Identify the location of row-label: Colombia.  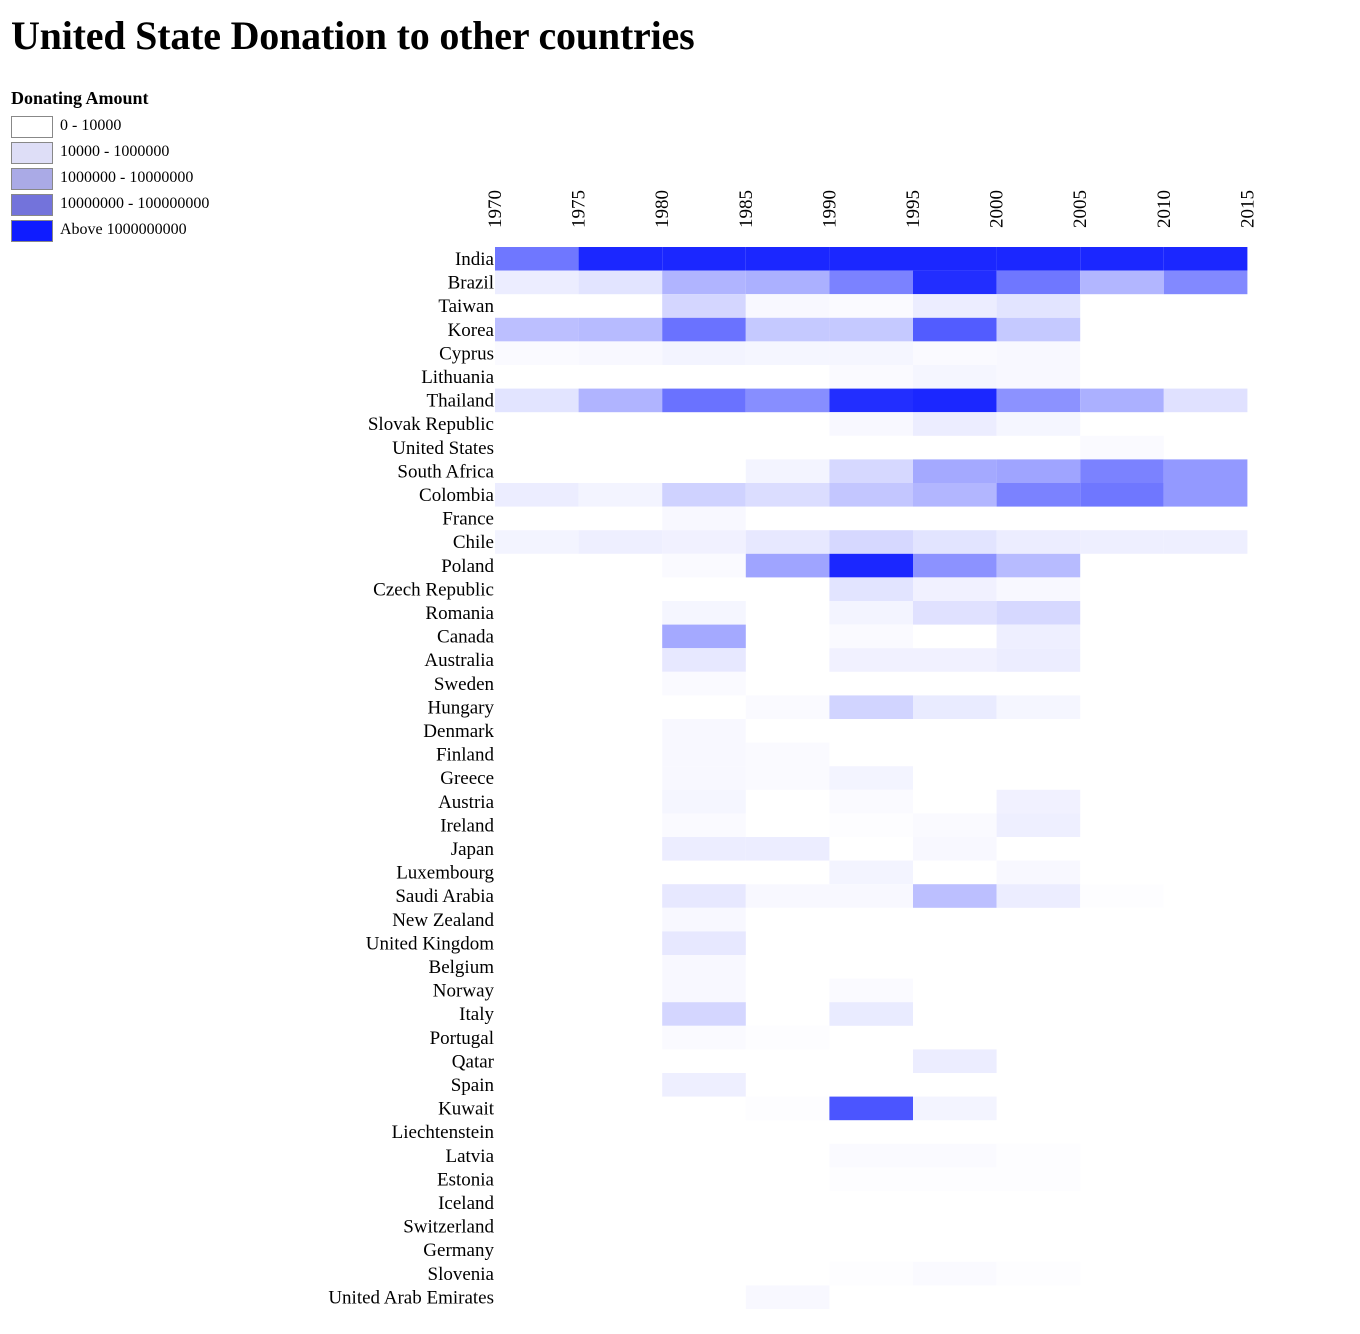
(457, 495).